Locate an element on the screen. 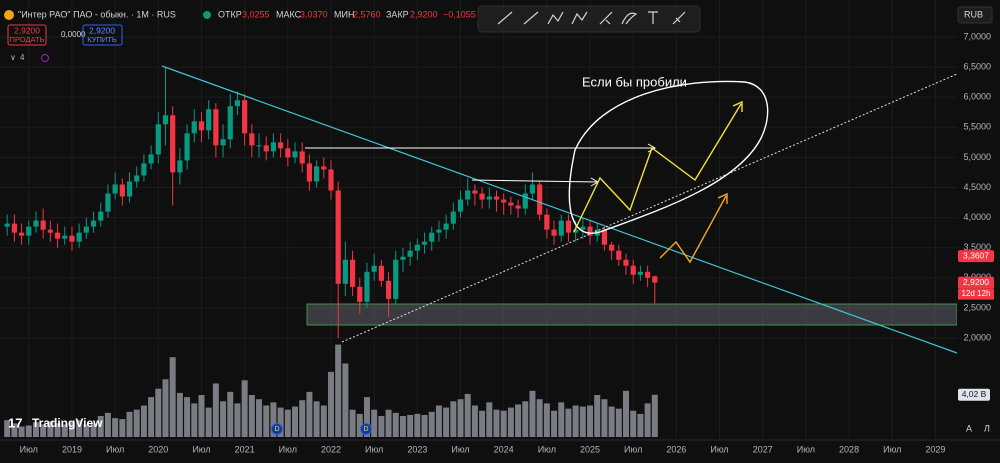 This screenshot has width=1000, height=463. tool-polyline is located at coordinates (579, 18).